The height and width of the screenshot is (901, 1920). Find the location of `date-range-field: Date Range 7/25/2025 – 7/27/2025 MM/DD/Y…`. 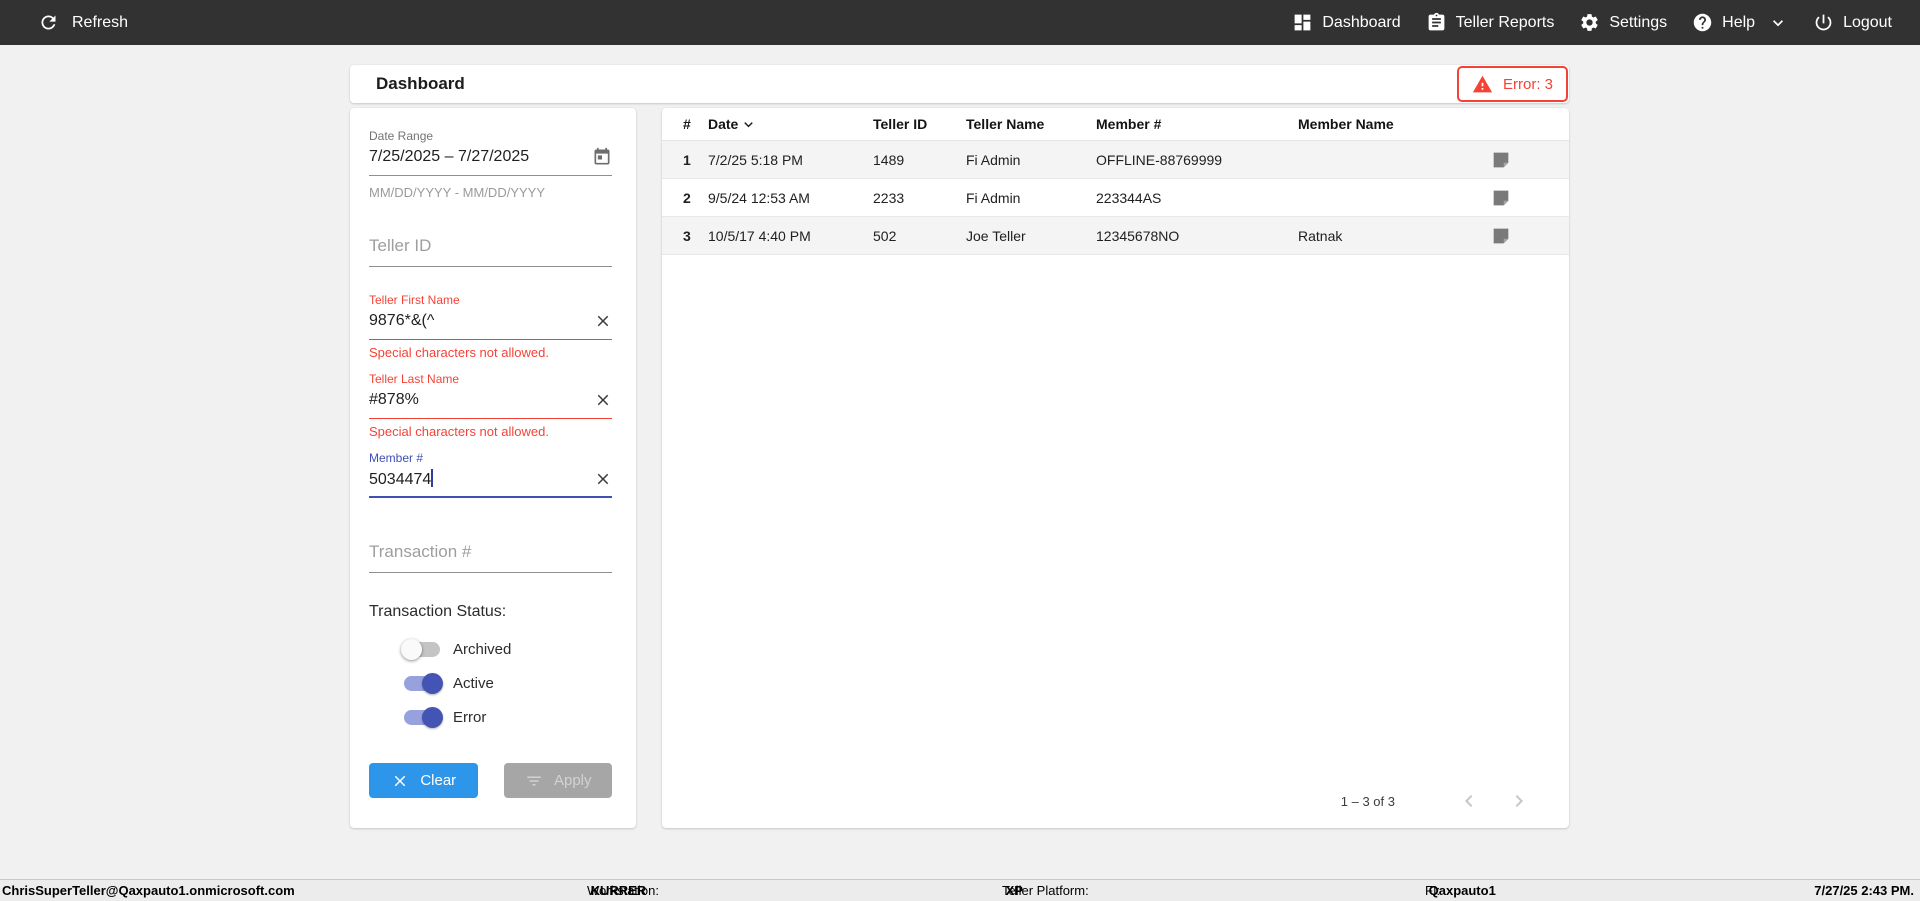

date-range-field: Date Range 7/25/2025 – 7/27/2025 MM/DD/Y… is located at coordinates (490, 164).